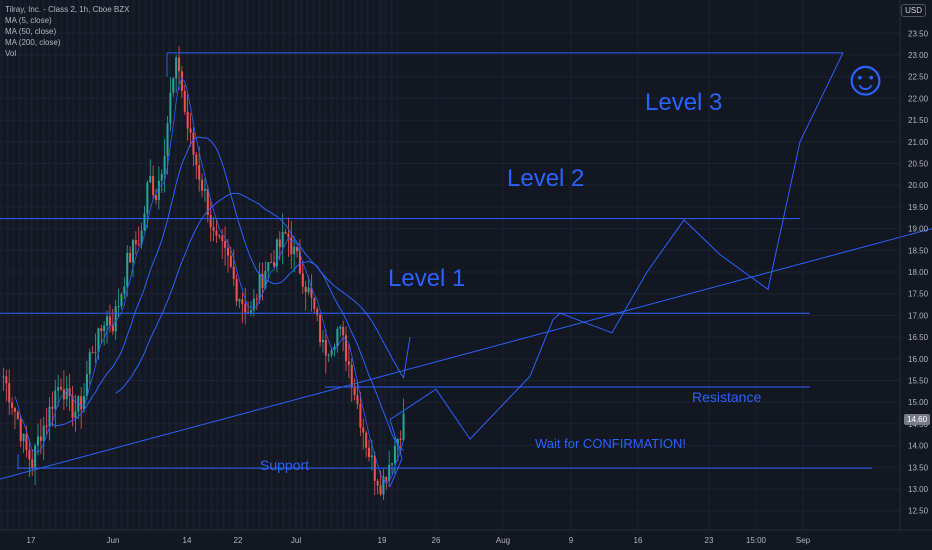 This screenshot has height=550, width=932. Describe the element at coordinates (918, 337) in the screenshot. I see `y-tick-label: 16.50` at that location.